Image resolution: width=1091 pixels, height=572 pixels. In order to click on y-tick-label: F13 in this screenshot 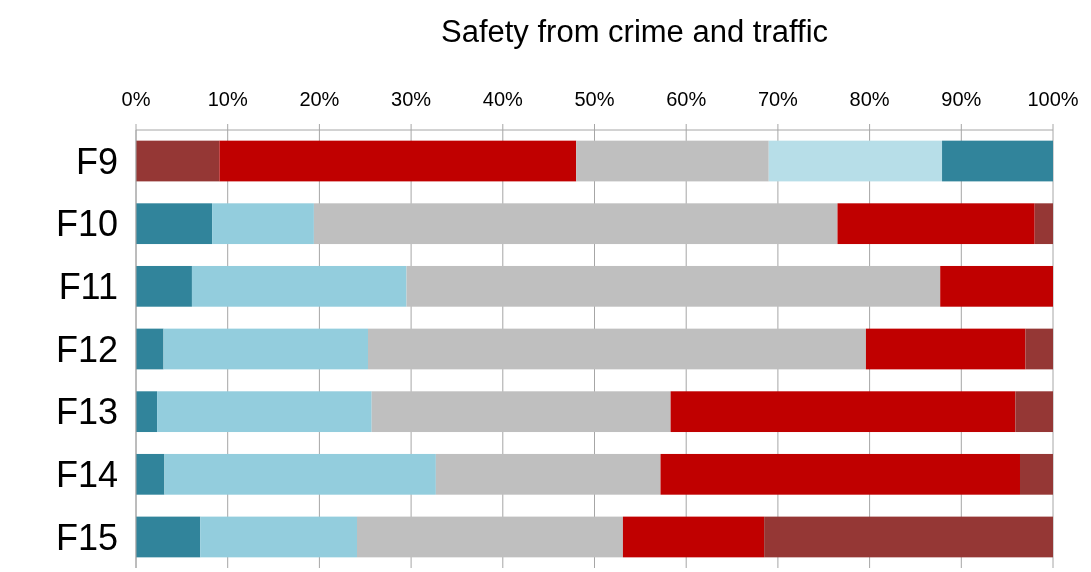, I will do `click(86, 412)`.